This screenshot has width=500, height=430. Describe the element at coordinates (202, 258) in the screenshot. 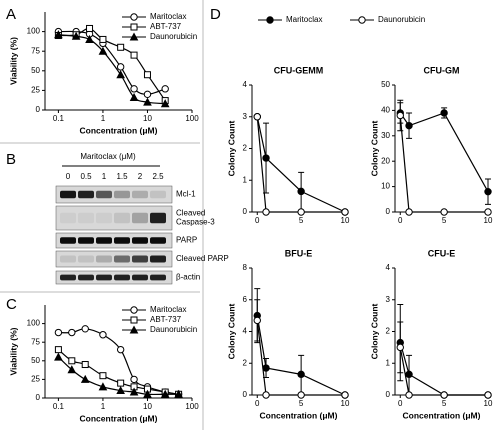

I see `row-label: Cleaved PARP` at that location.